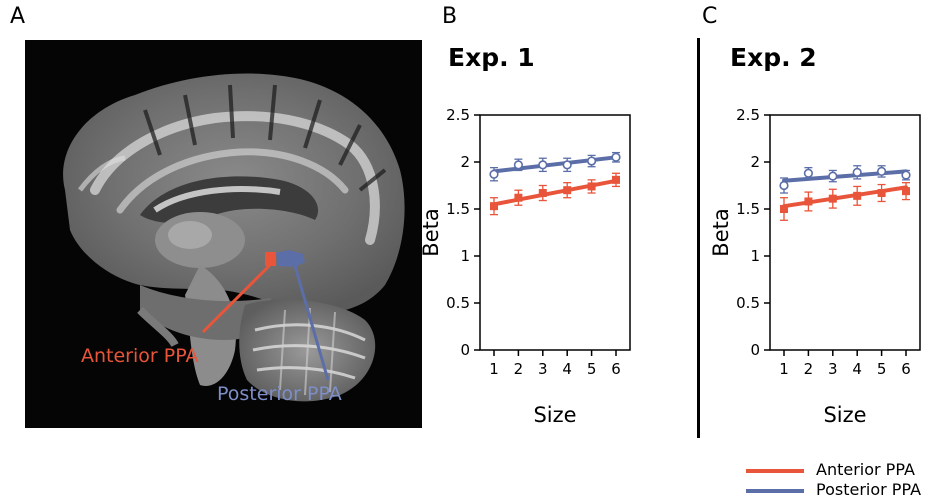 This screenshot has width=942, height=504. Describe the element at coordinates (458, 115) in the screenshot. I see `exp1-y-tick-label: 2.5` at that location.